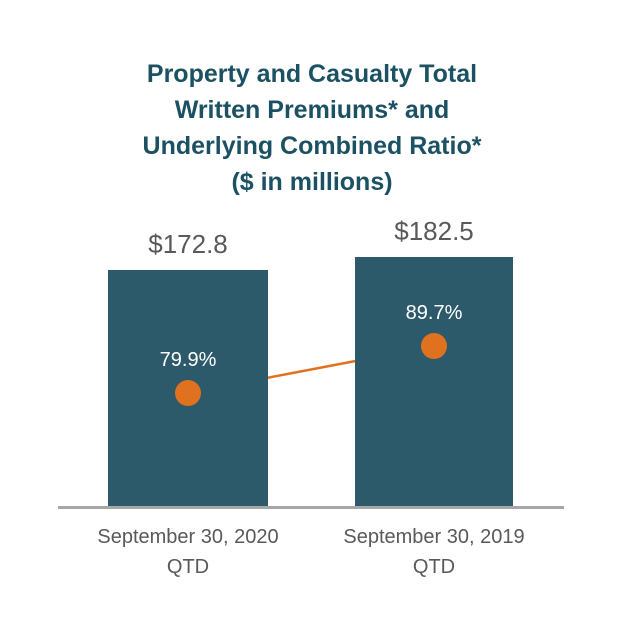  I want to click on bar-value-label-0: $172.8, so click(188, 244).